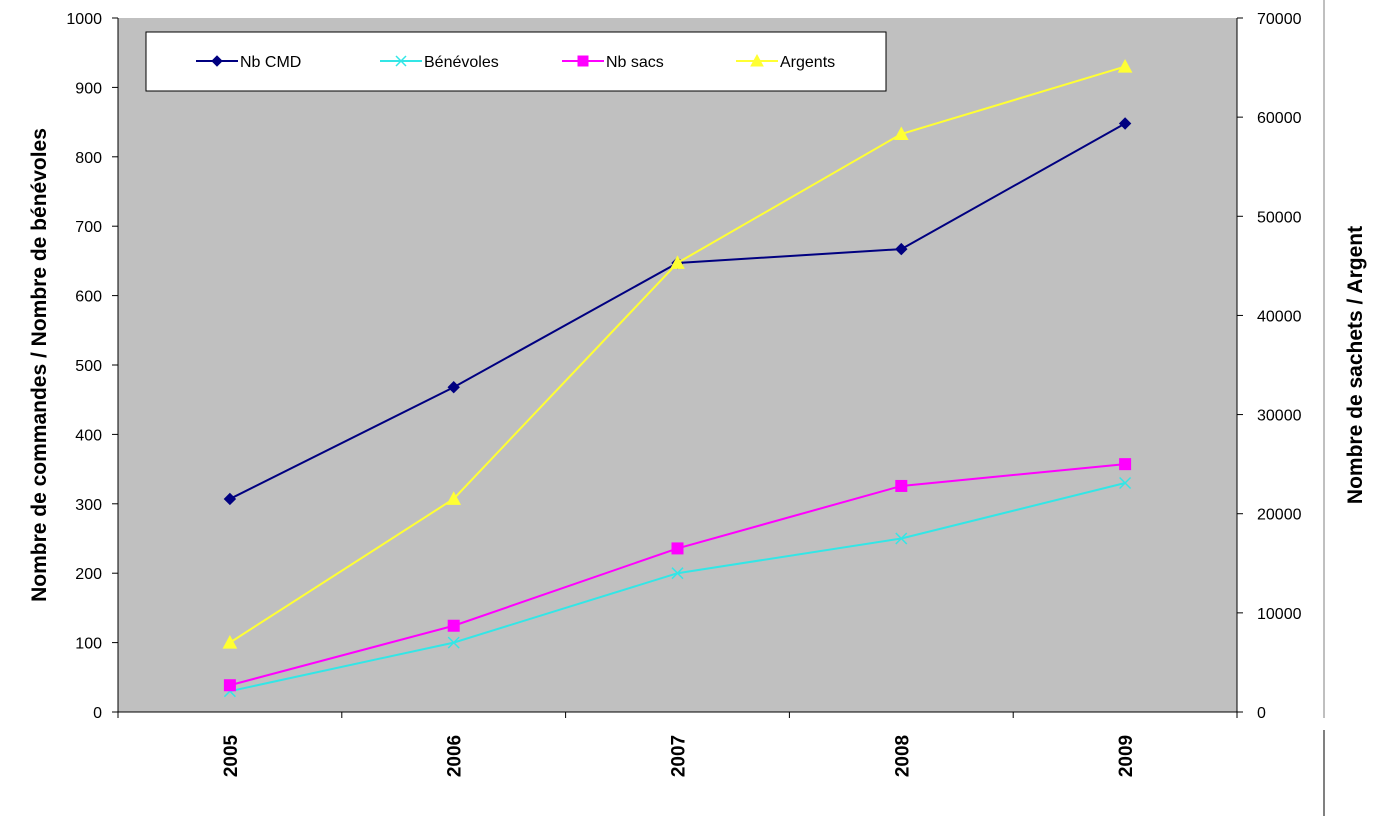 The height and width of the screenshot is (816, 1381). I want to click on legend-label: Nb CMD, so click(270, 62).